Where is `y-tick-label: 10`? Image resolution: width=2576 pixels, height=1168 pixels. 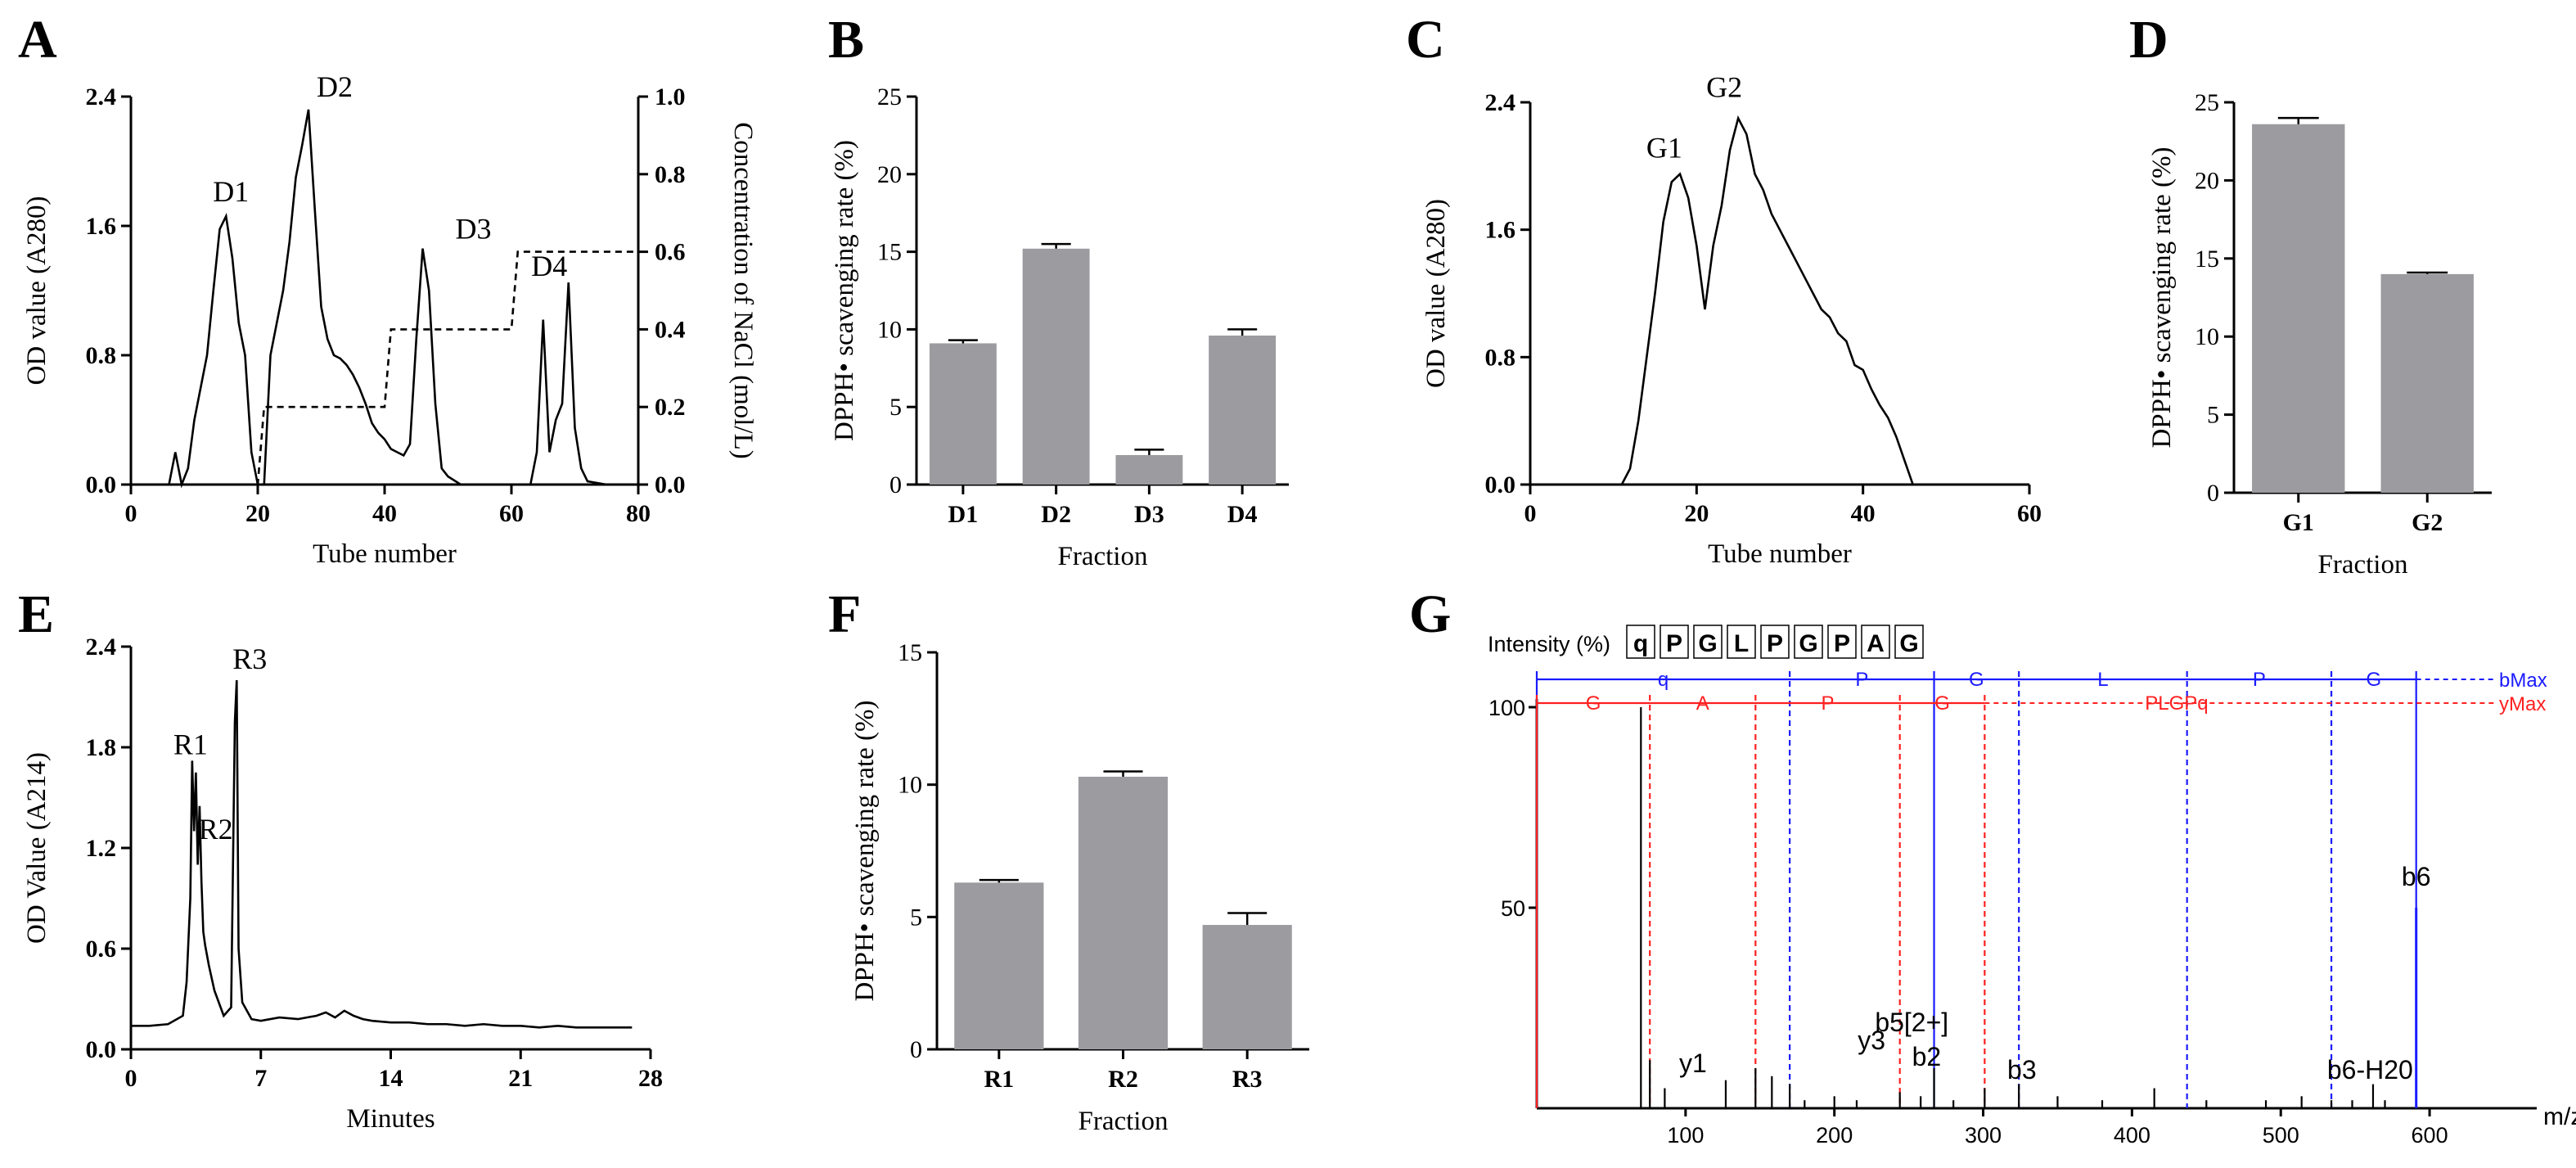
y-tick-label: 10 is located at coordinates (890, 329).